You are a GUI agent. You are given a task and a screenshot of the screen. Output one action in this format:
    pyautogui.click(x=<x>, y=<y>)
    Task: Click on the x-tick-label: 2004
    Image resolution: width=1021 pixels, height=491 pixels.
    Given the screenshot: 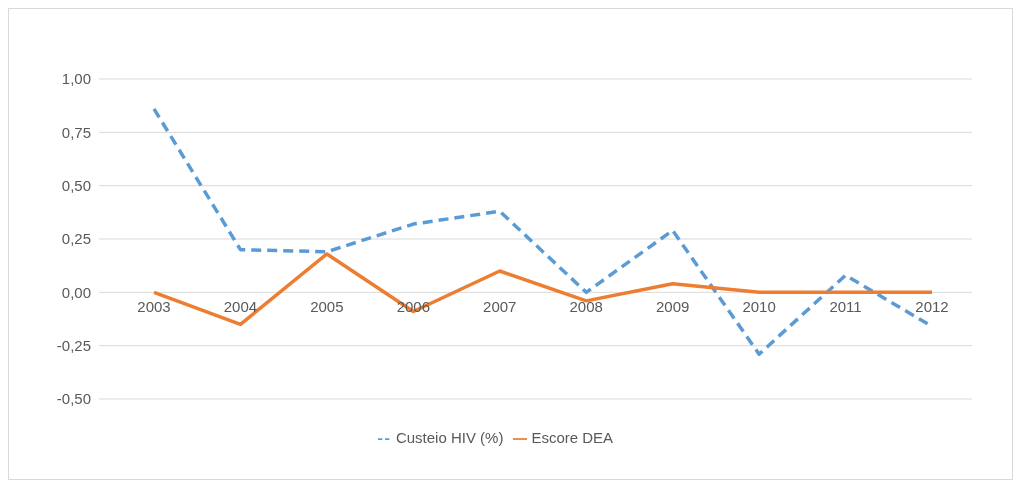 What is the action you would take?
    pyautogui.click(x=240, y=307)
    